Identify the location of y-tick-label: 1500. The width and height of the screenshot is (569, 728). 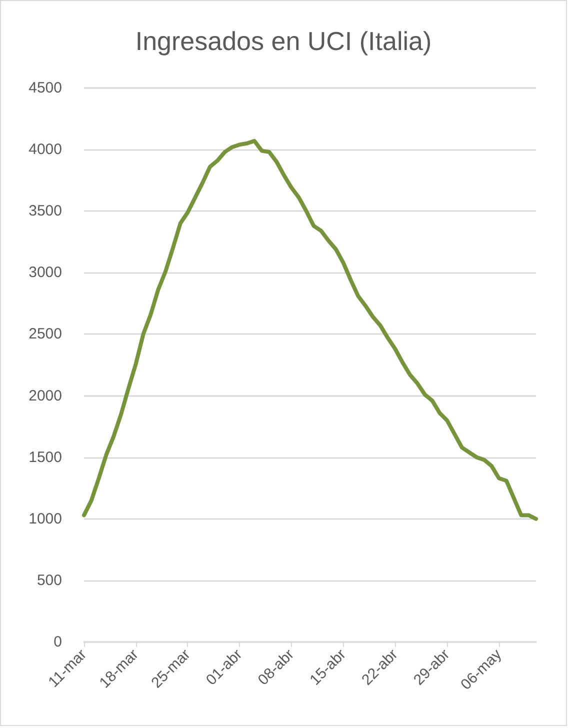
(45, 457).